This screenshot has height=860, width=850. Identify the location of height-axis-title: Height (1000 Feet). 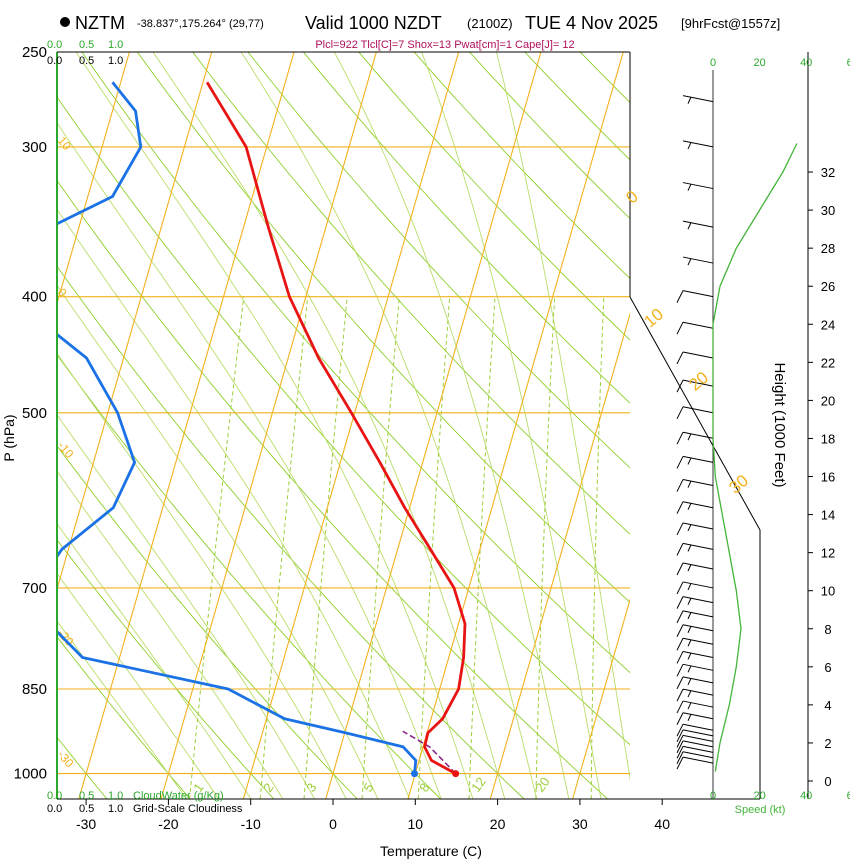
(779, 424).